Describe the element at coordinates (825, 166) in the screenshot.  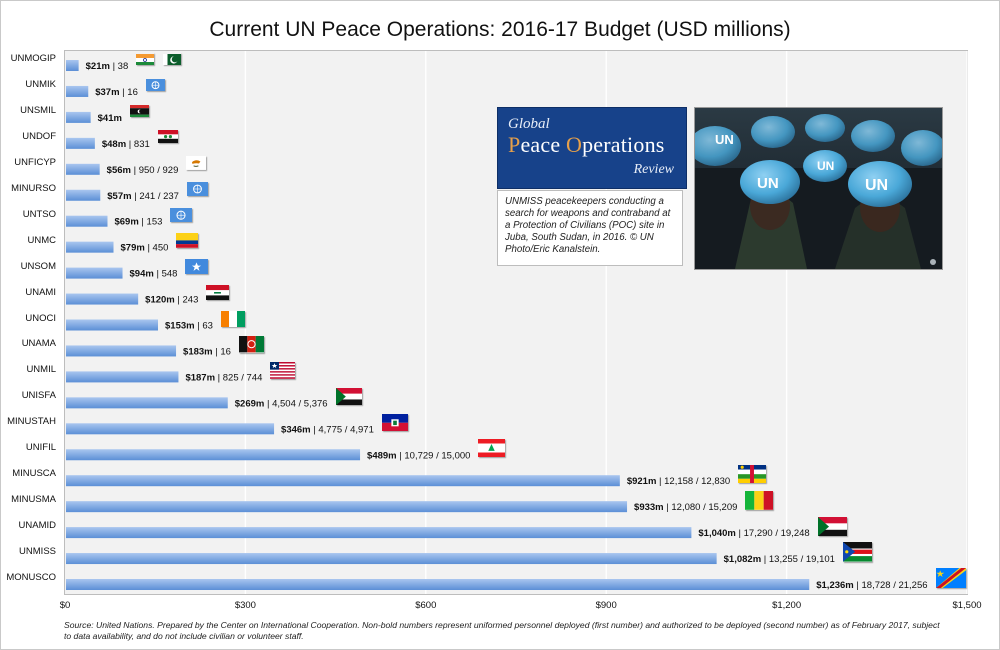
I see `helmet-text-2: UN` at that location.